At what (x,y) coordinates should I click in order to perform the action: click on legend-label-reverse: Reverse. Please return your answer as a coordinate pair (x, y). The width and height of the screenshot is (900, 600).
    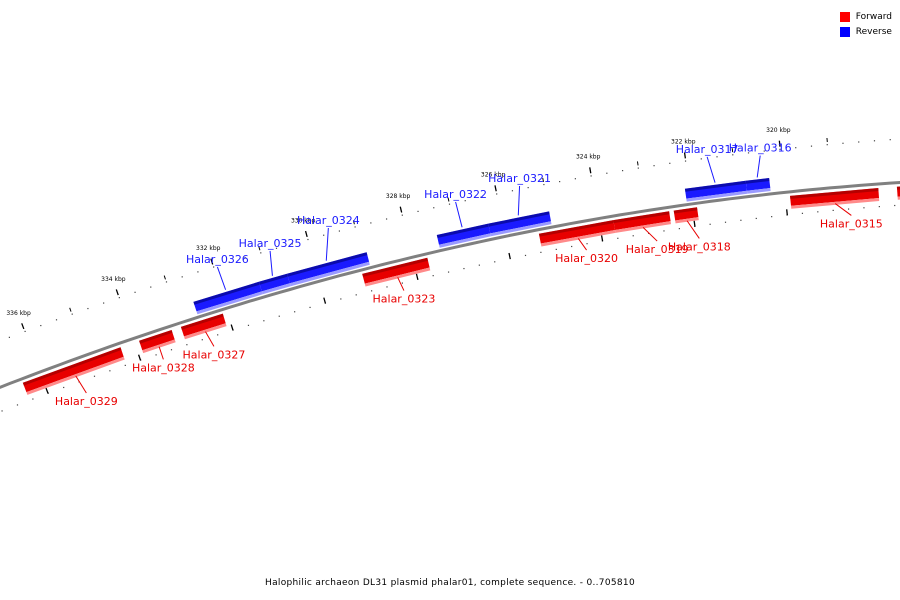
    Looking at the image, I should click on (873, 31).